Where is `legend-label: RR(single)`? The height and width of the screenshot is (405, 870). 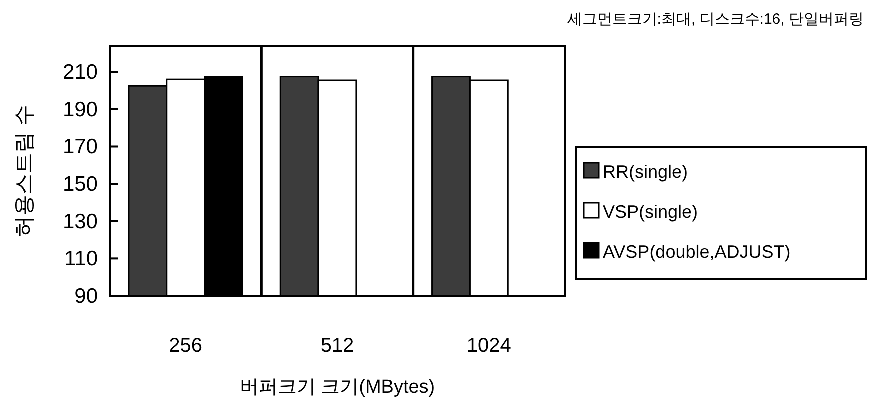 legend-label: RR(single) is located at coordinates (645, 172).